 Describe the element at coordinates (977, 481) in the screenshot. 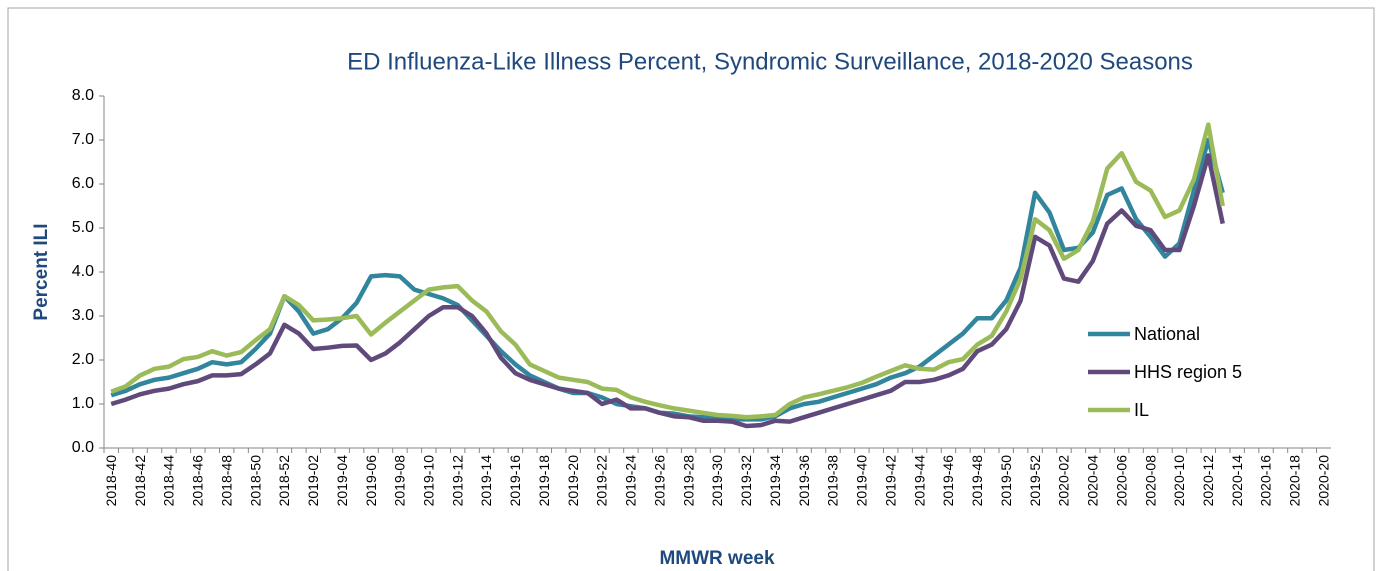

I see `x-tick-label: 2019-48` at that location.